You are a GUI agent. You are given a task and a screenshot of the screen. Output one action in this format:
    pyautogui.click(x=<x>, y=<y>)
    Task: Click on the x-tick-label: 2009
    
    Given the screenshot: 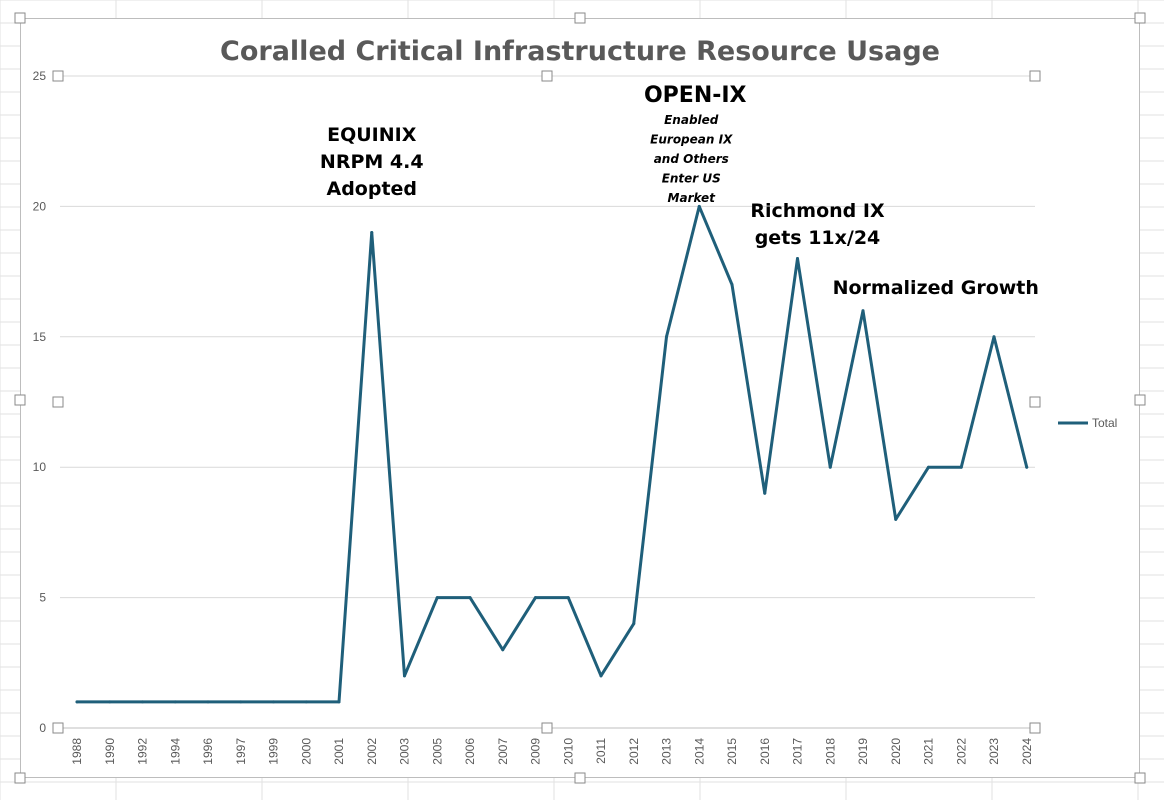 What is the action you would take?
    pyautogui.click(x=536, y=751)
    